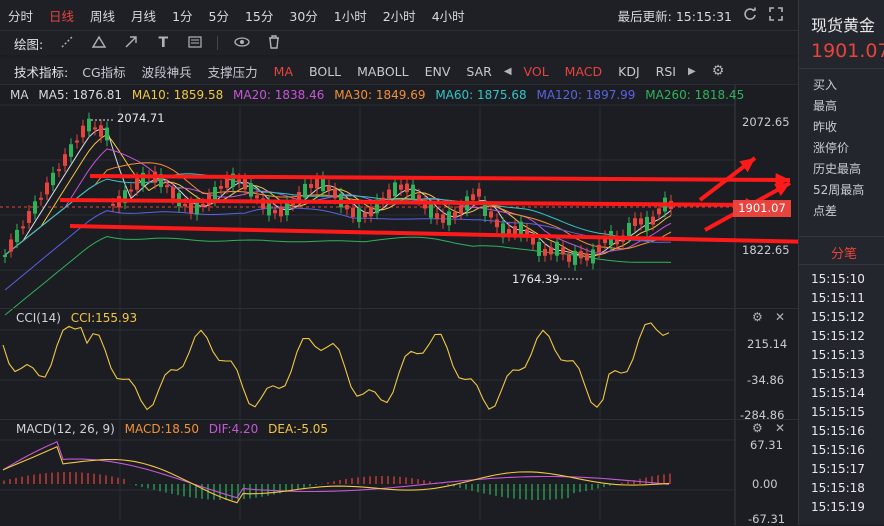 This screenshot has width=884, height=526. What do you see at coordinates (283, 71) in the screenshot?
I see `indicator-ma: MA` at bounding box center [283, 71].